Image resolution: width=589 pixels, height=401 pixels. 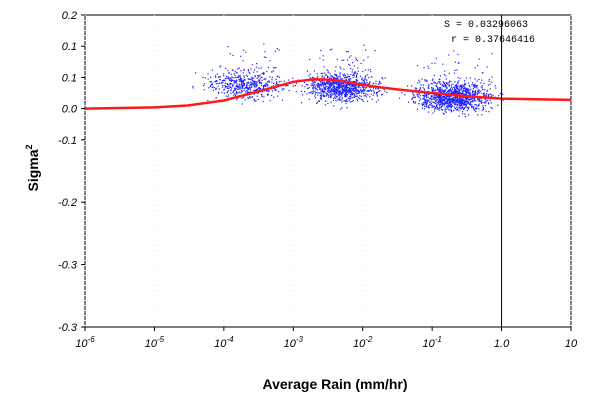 What do you see at coordinates (85, 342) in the screenshot?
I see `x-tick-label: 10⁻⁶` at bounding box center [85, 342].